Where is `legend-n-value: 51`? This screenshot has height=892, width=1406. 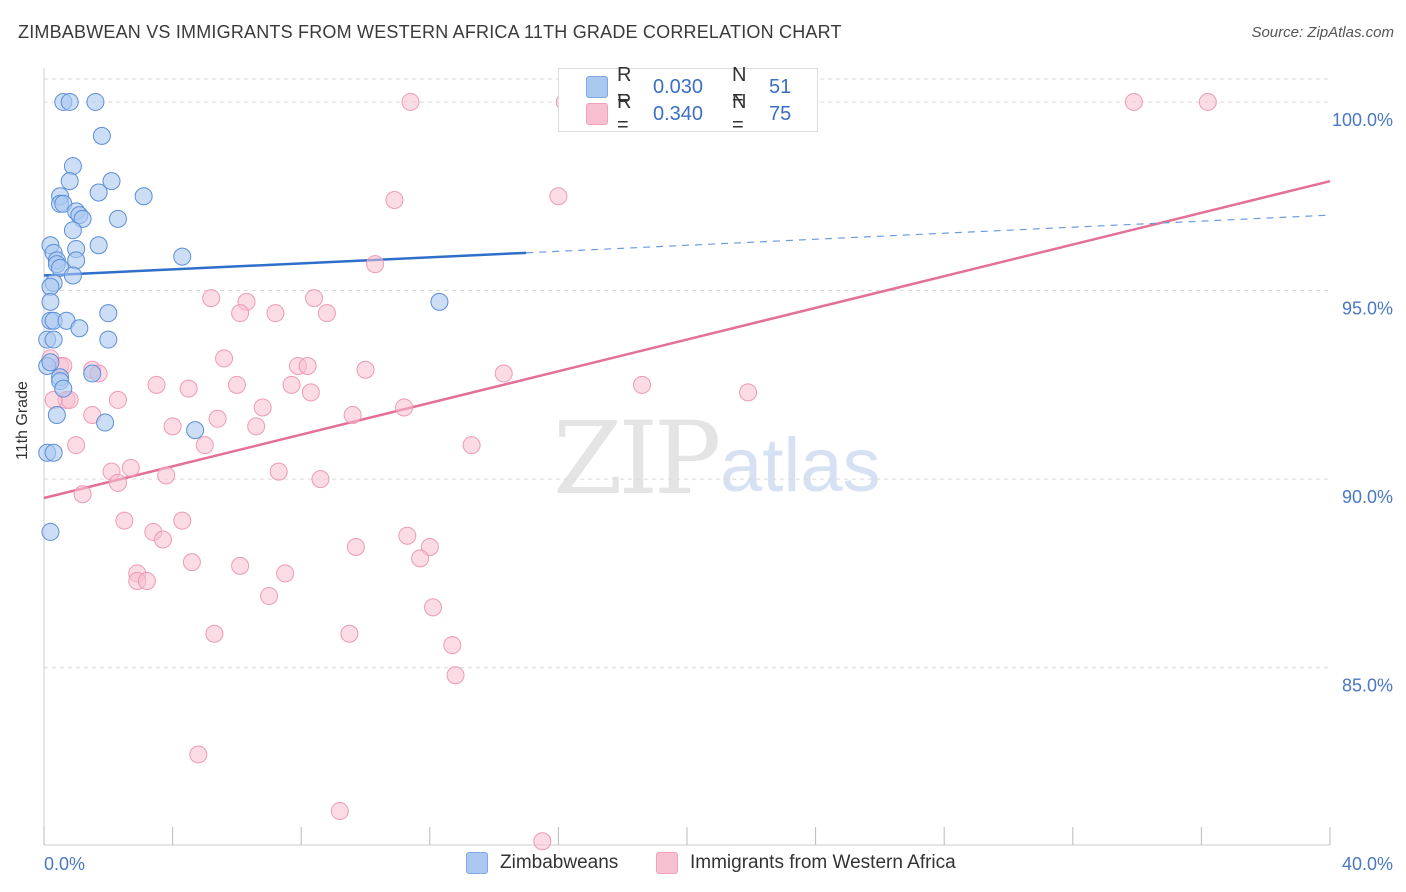
legend-n-value: 51 is located at coordinates (780, 86).